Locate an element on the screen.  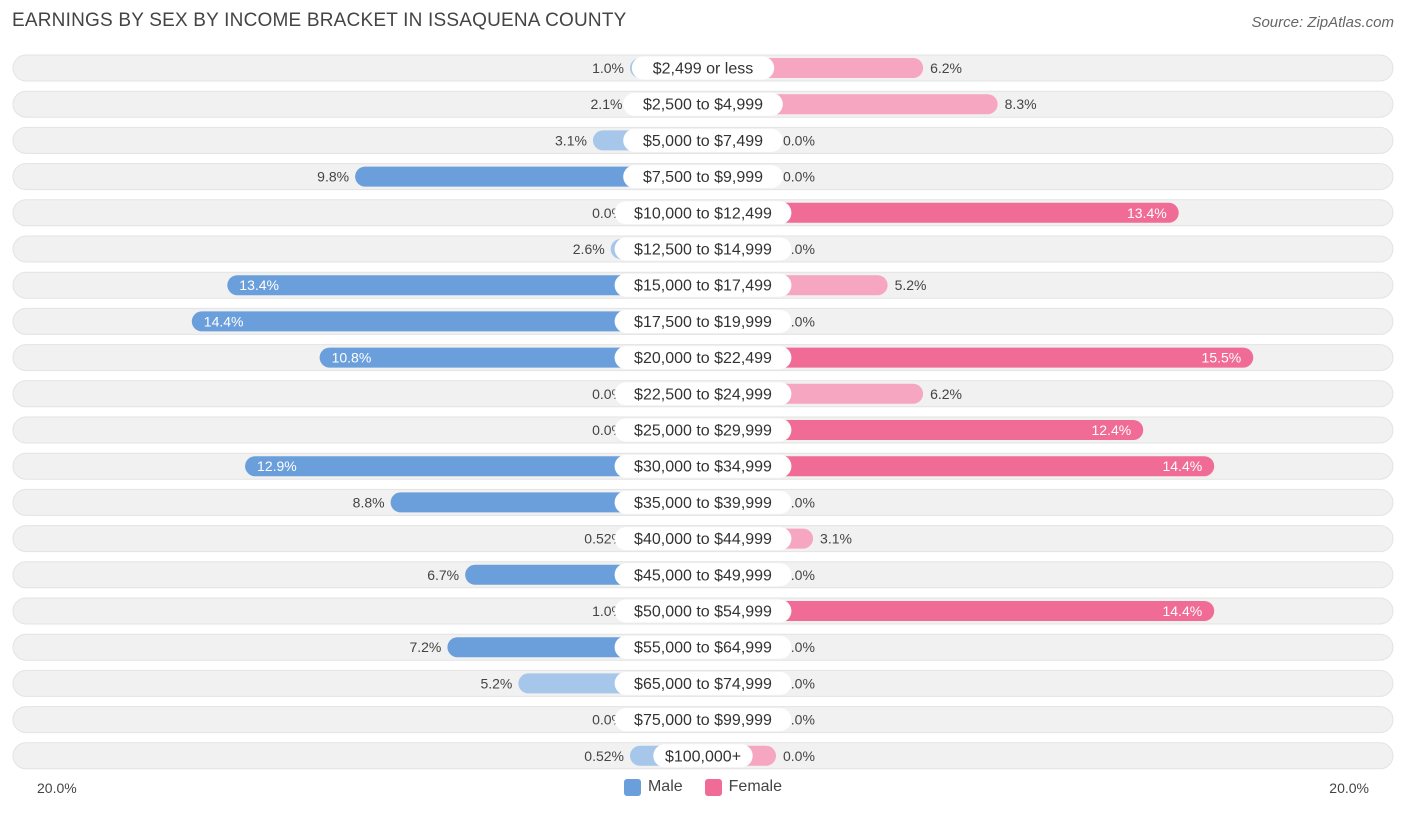
female-value-label: 1.0% is located at coordinates (799, 502).